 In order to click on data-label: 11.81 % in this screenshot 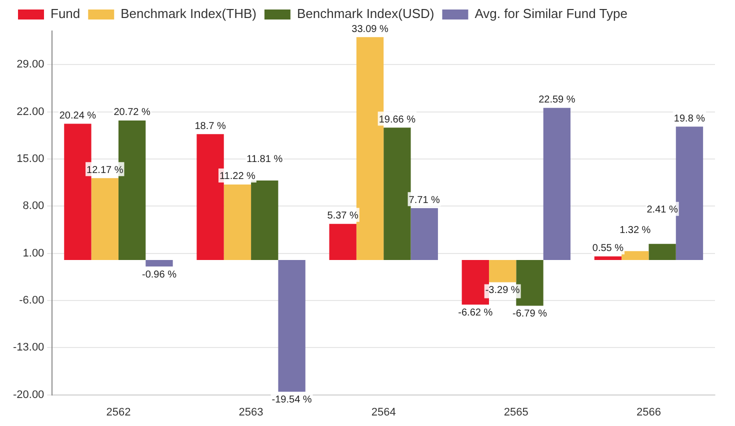, I will do `click(264, 160)`.